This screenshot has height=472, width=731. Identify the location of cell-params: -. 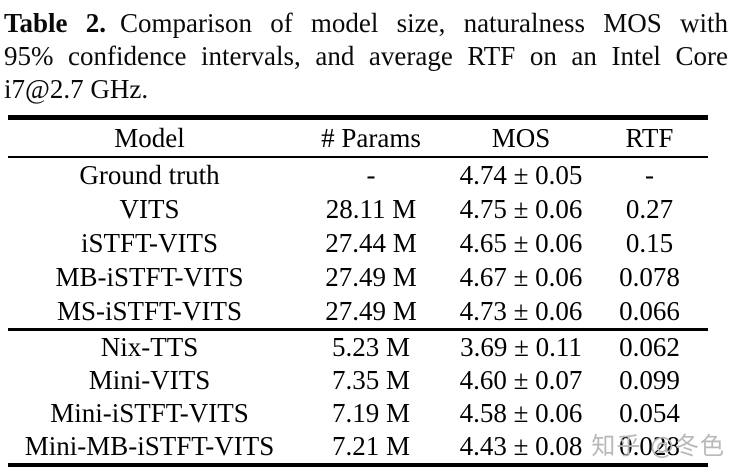
(371, 175).